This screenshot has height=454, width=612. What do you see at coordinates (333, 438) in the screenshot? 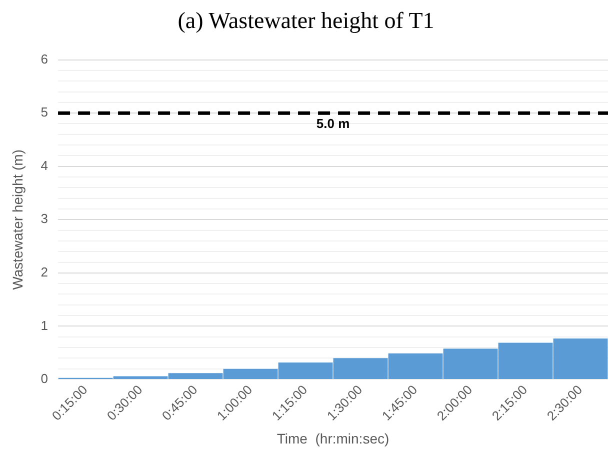
I see `x-axis-title: Time (hr:min:sec)` at bounding box center [333, 438].